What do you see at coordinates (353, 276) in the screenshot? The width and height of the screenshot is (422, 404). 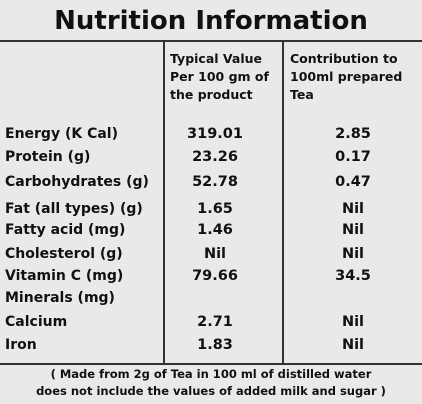 I see `cell-value: 34.5` at bounding box center [353, 276].